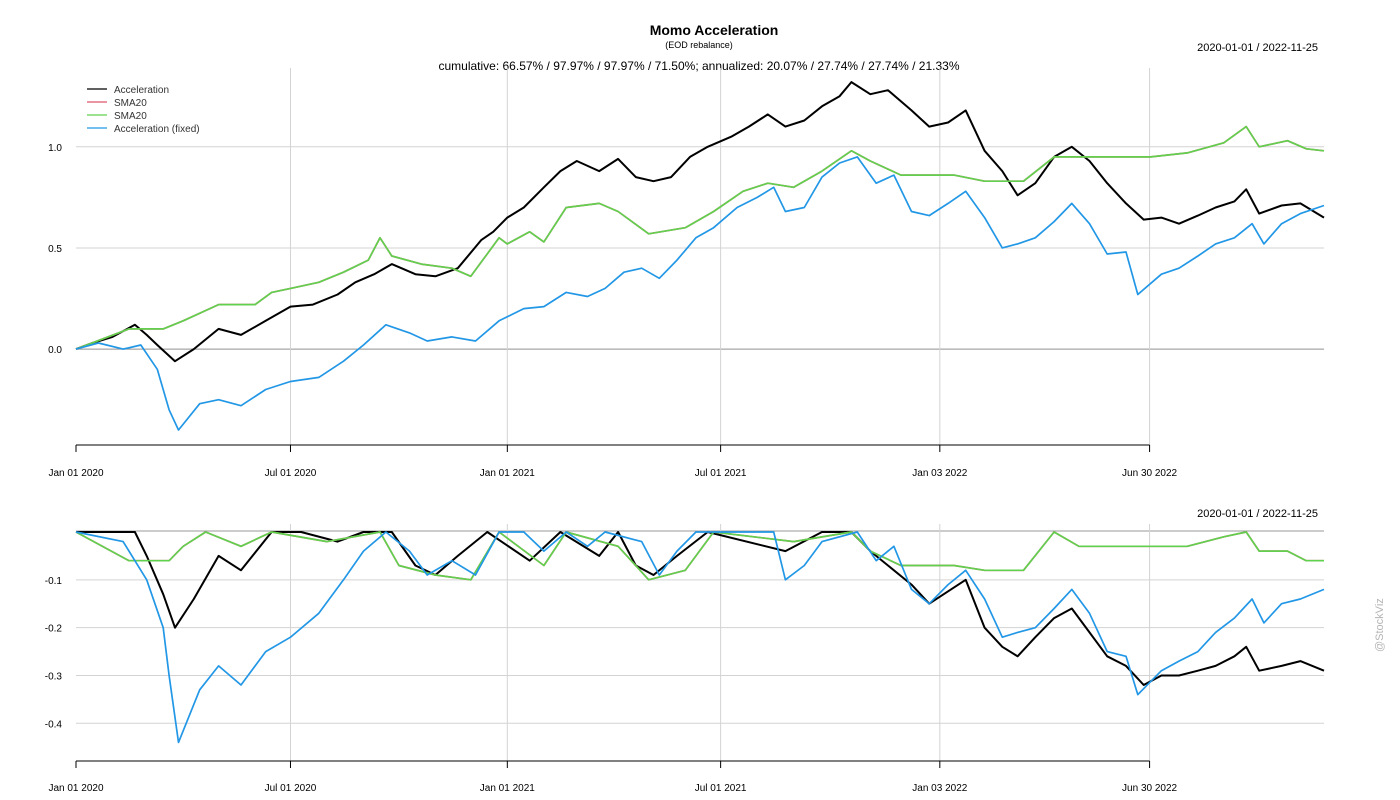 The height and width of the screenshot is (800, 1400). Describe the element at coordinates (1257, 48) in the screenshot. I see `date-range-top: 2020-01-01 / 2022-11-25` at that location.